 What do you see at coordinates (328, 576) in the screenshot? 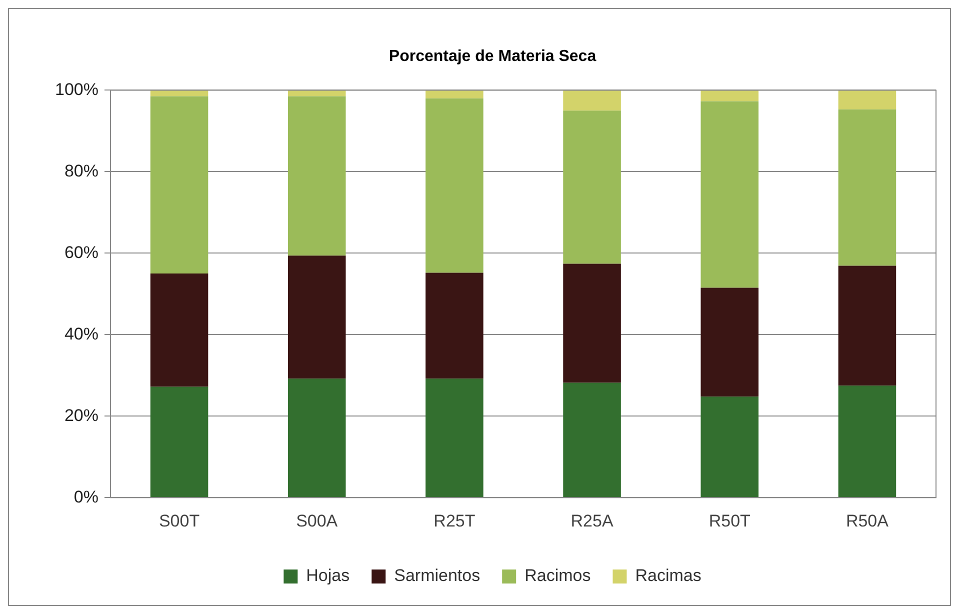
I see `legend-label: Hojas` at bounding box center [328, 576].